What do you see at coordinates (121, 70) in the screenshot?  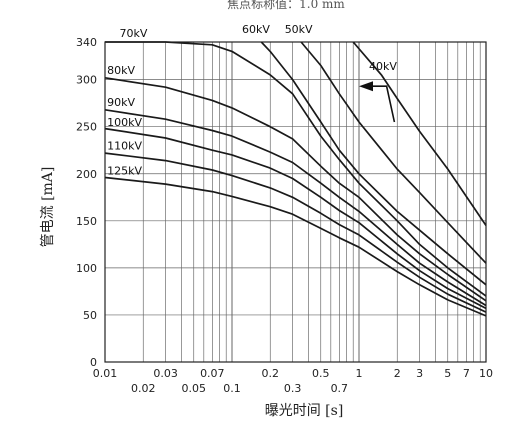 I see `series-label-80kv: 80kV` at bounding box center [121, 70].